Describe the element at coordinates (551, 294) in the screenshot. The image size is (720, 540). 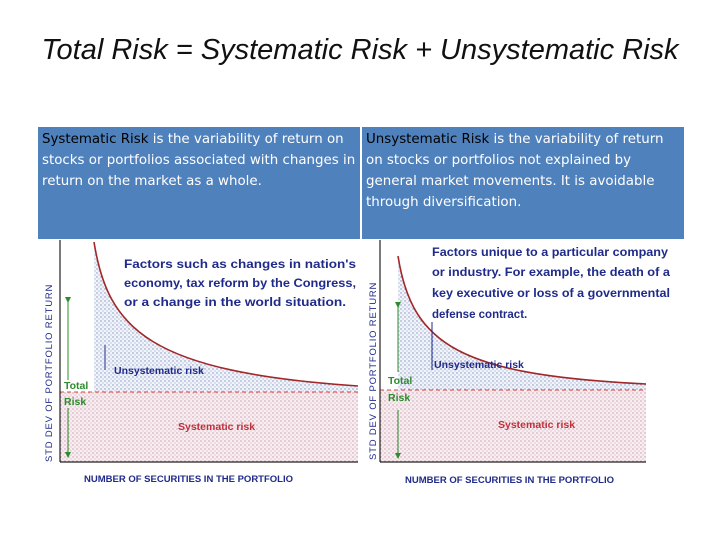
I see `right-annotation-line-3: key executive or loss of a governmental` at that location.